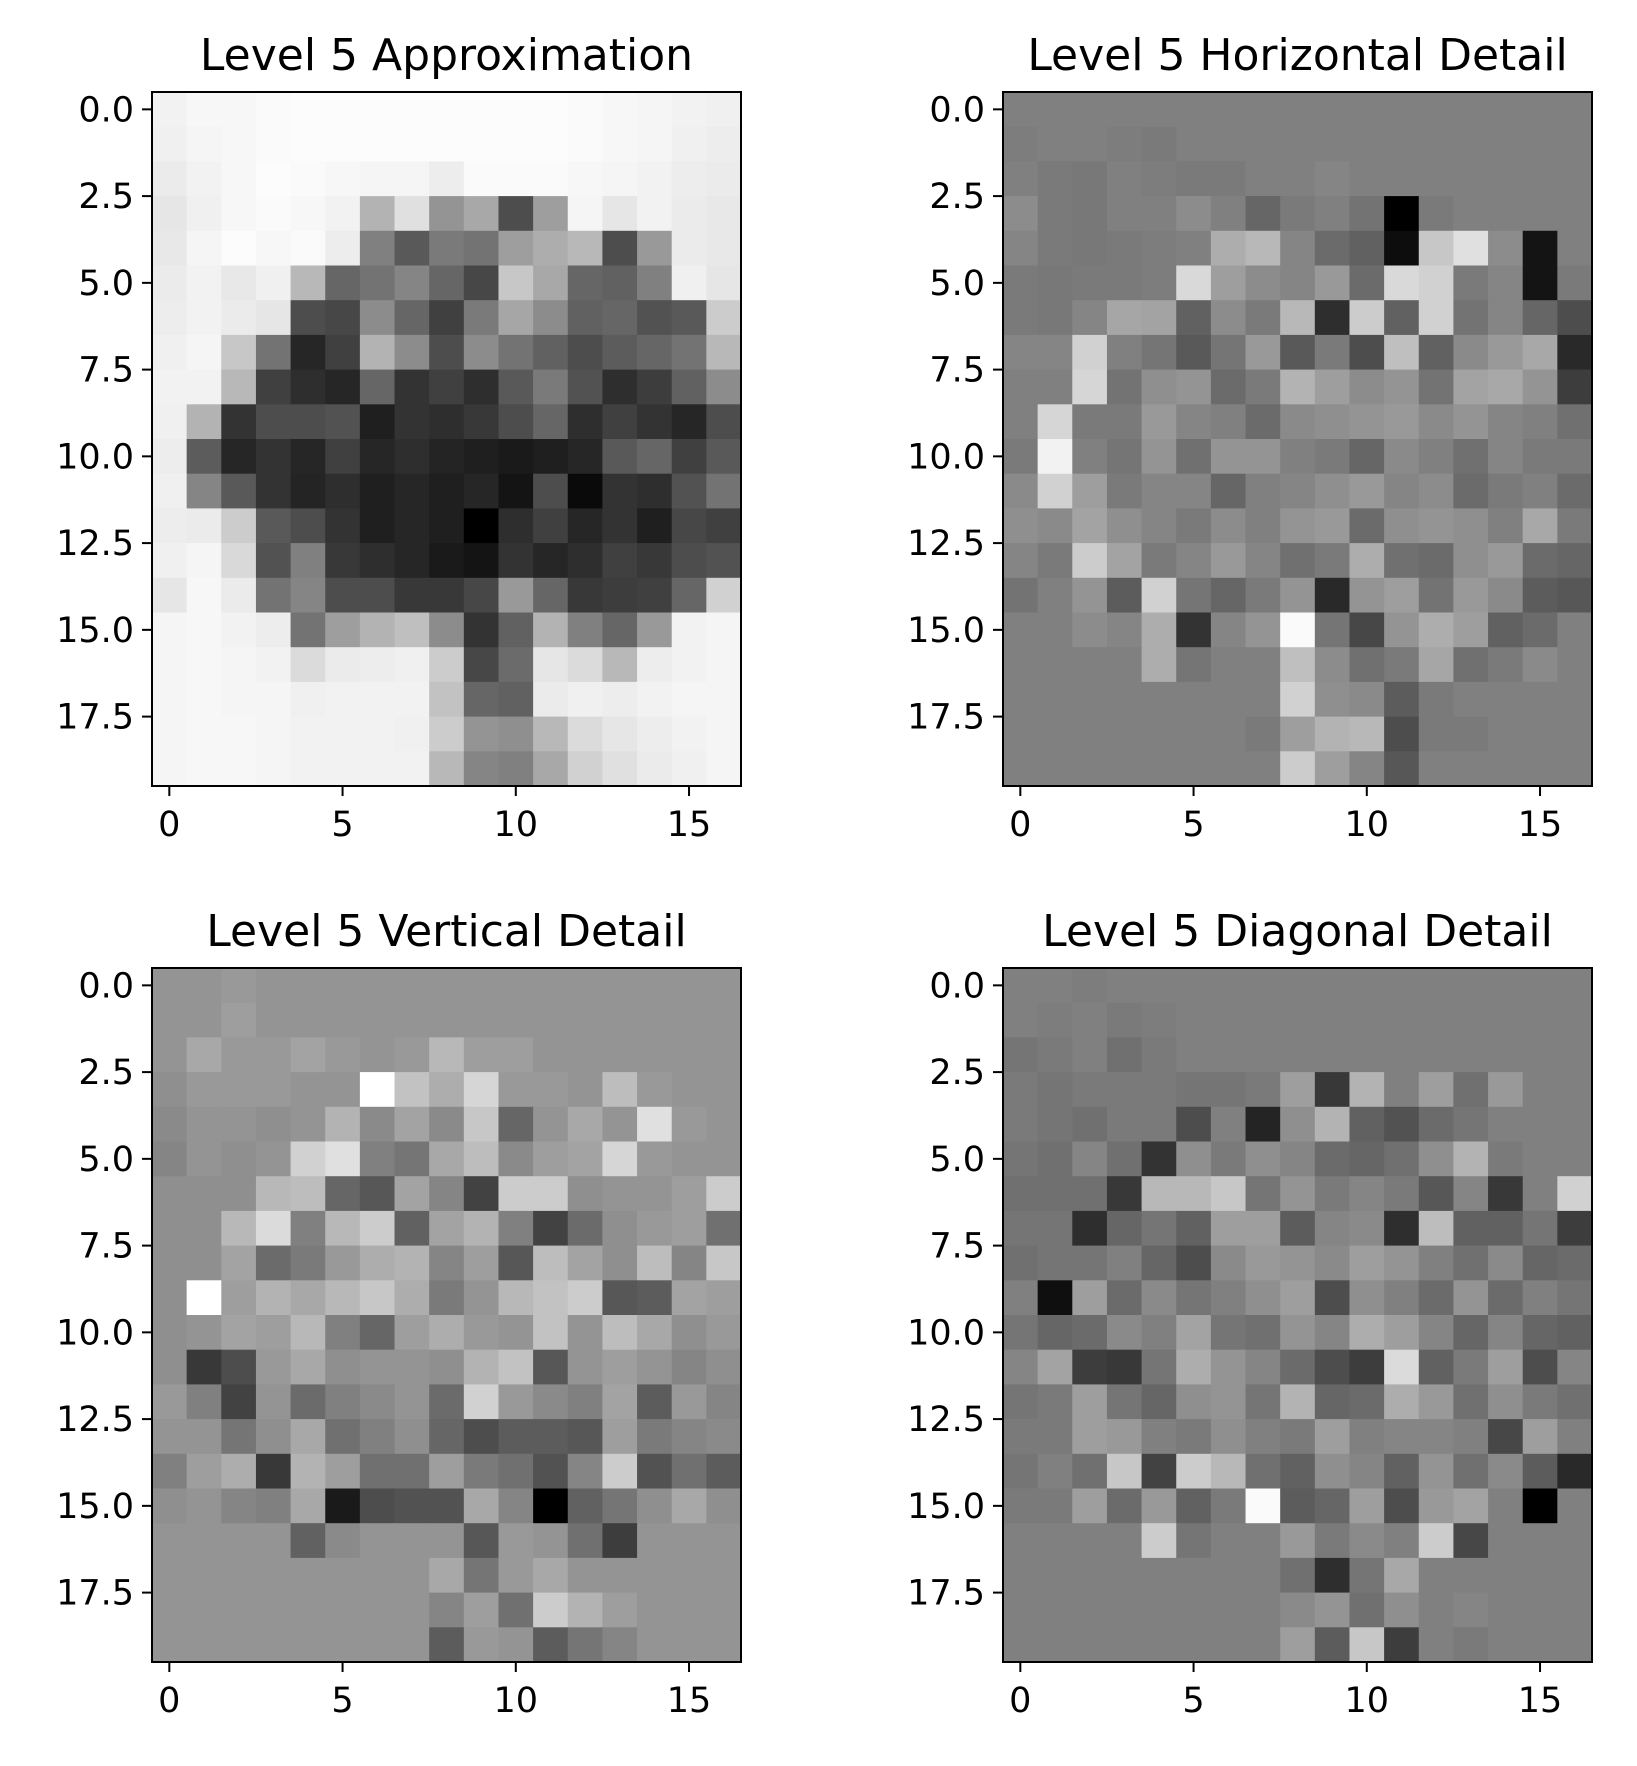 Image resolution: width=1637 pixels, height=1766 pixels. Describe the element at coordinates (957, 986) in the screenshot. I see `y-tick-label: 0.0` at that location.